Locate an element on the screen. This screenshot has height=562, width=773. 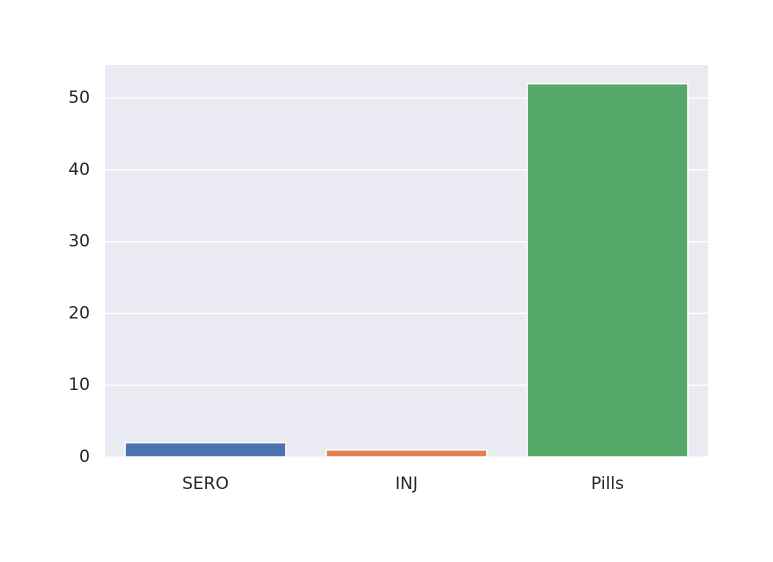
y-tick-label: 30 is located at coordinates (79, 242).